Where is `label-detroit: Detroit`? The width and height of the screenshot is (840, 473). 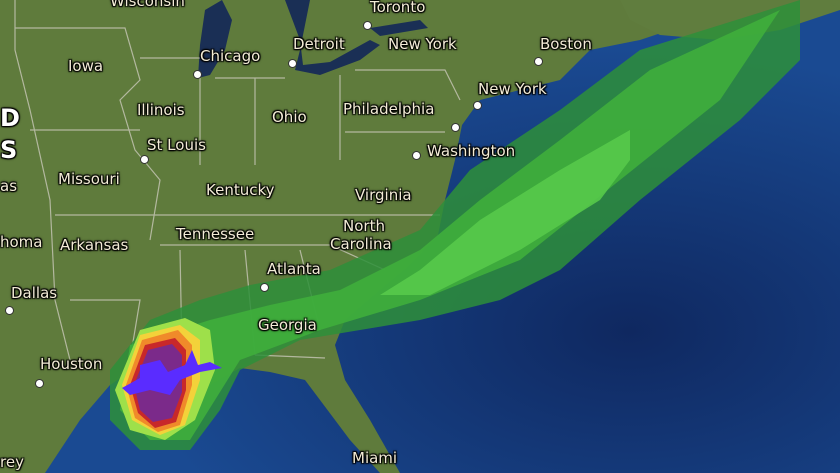
label-detroit: Detroit is located at coordinates (319, 44).